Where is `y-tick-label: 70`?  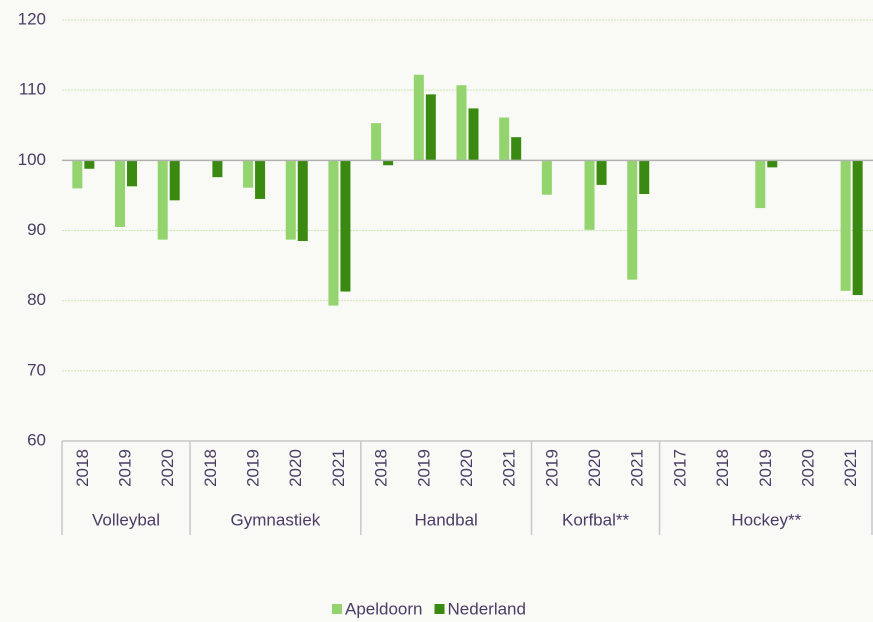
y-tick-label: 70 is located at coordinates (36, 369).